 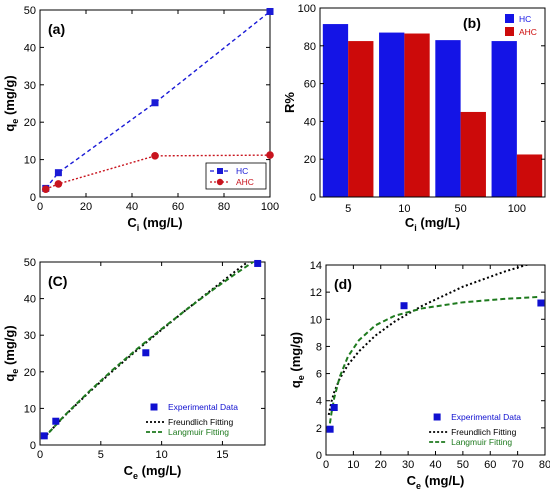 I want to click on panel-d-xtick-label: 60, so click(x=490, y=465).